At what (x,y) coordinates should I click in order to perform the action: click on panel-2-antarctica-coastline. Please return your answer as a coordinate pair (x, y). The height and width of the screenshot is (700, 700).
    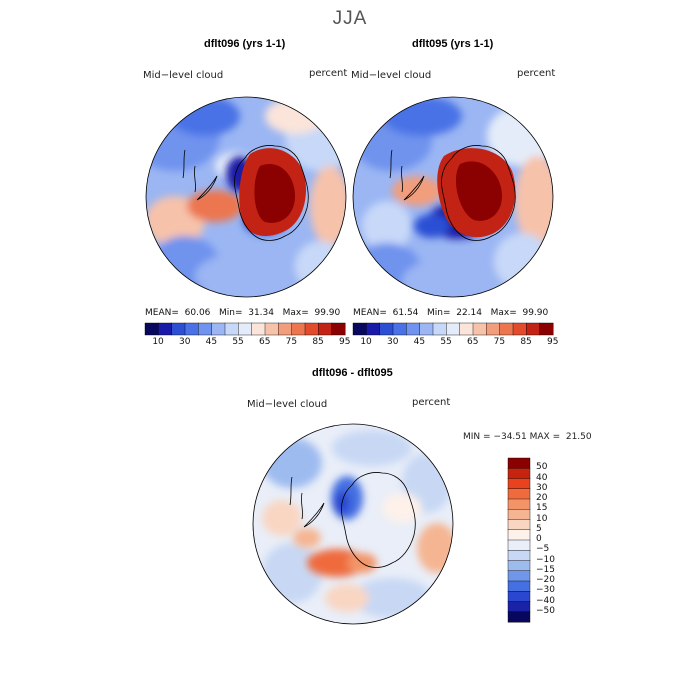
    Looking at the image, I should click on (459, 193).